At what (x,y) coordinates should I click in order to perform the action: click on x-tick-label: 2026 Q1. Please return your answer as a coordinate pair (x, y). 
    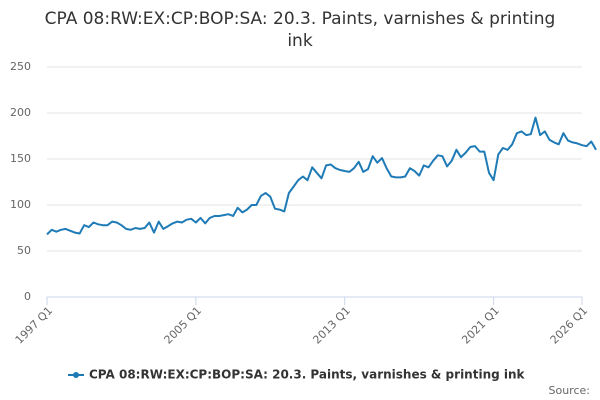
    Looking at the image, I should click on (569, 325).